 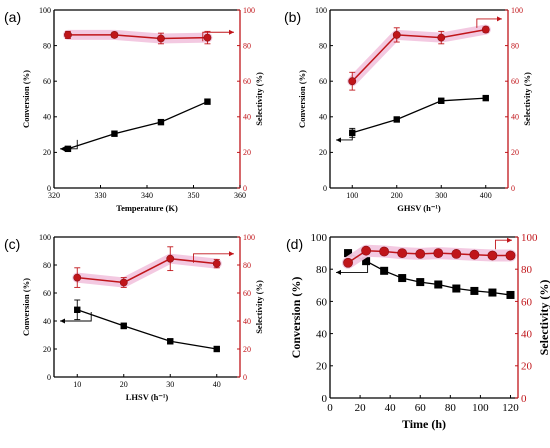 I want to click on x-tick-label: 80, so click(x=451, y=408).